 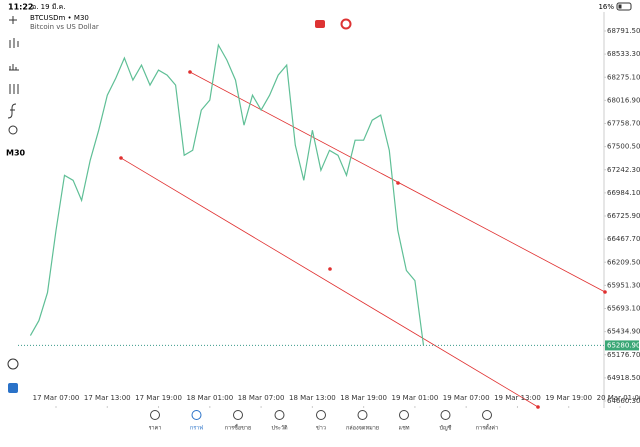 What do you see at coordinates (623, 332) in the screenshot?
I see `y-tick-label: 65434.90` at bounding box center [623, 332].